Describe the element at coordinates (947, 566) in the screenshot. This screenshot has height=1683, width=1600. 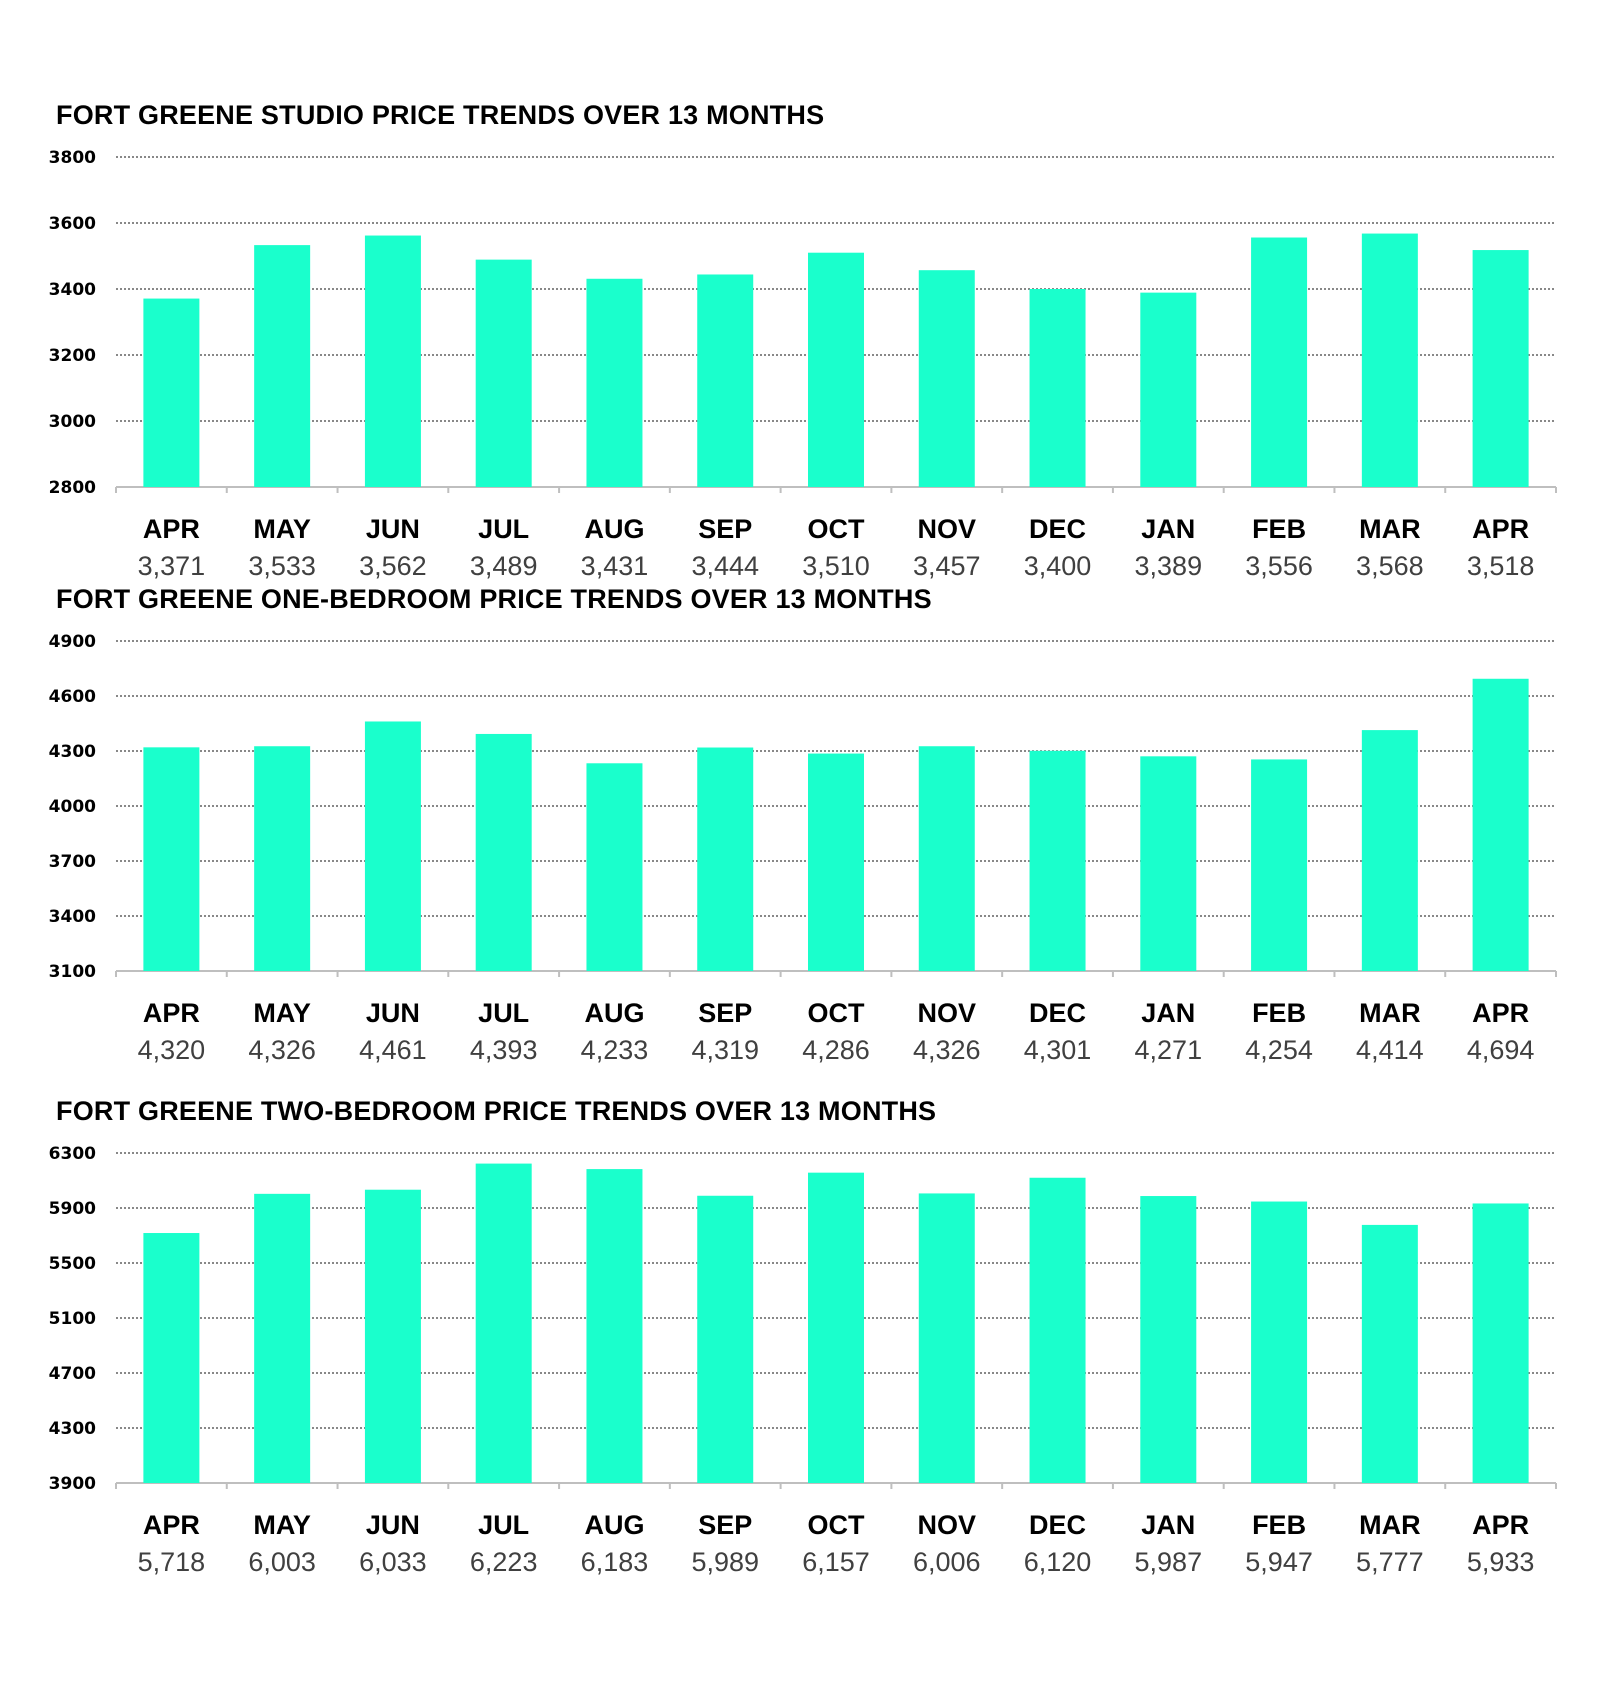
I see `value-label: 3,457` at that location.